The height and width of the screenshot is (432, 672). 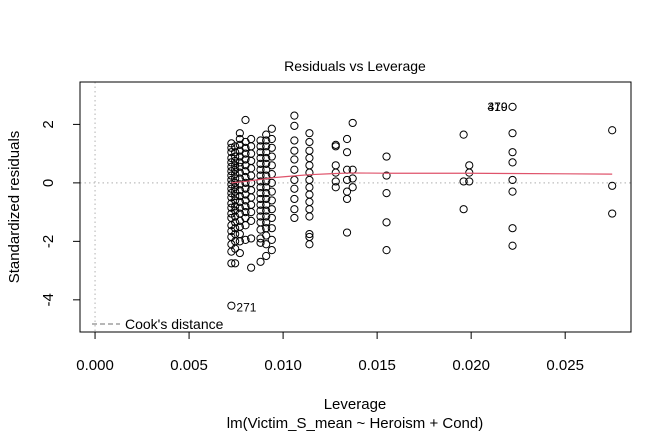 What do you see at coordinates (48, 124) in the screenshot?
I see `y-tick-label: 2` at bounding box center [48, 124].